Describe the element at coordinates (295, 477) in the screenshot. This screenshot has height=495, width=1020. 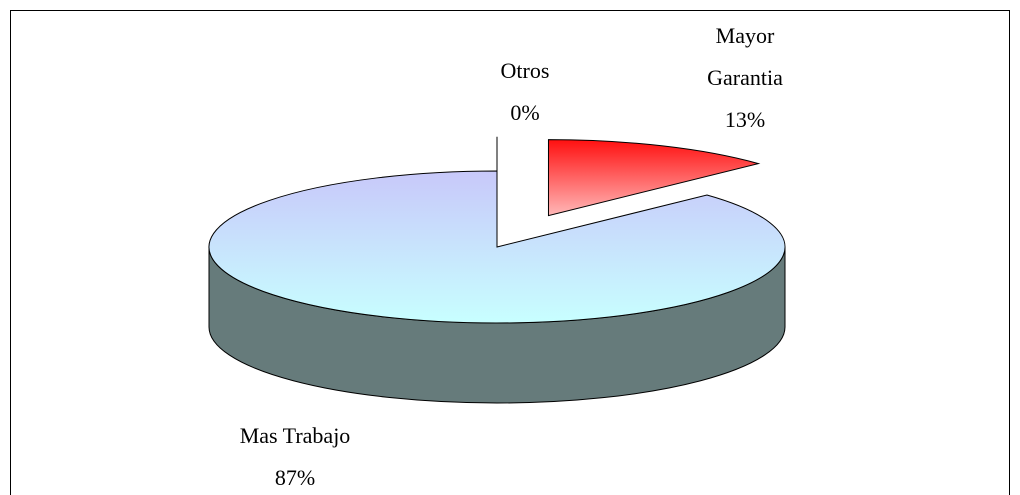
I see `slice-value: 87%` at that location.